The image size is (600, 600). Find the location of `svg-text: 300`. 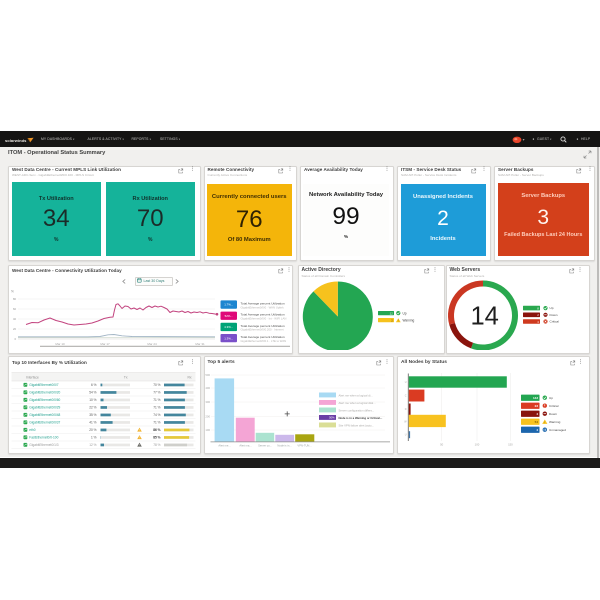

svg-text: 300 is located at coordinates (207, 402).